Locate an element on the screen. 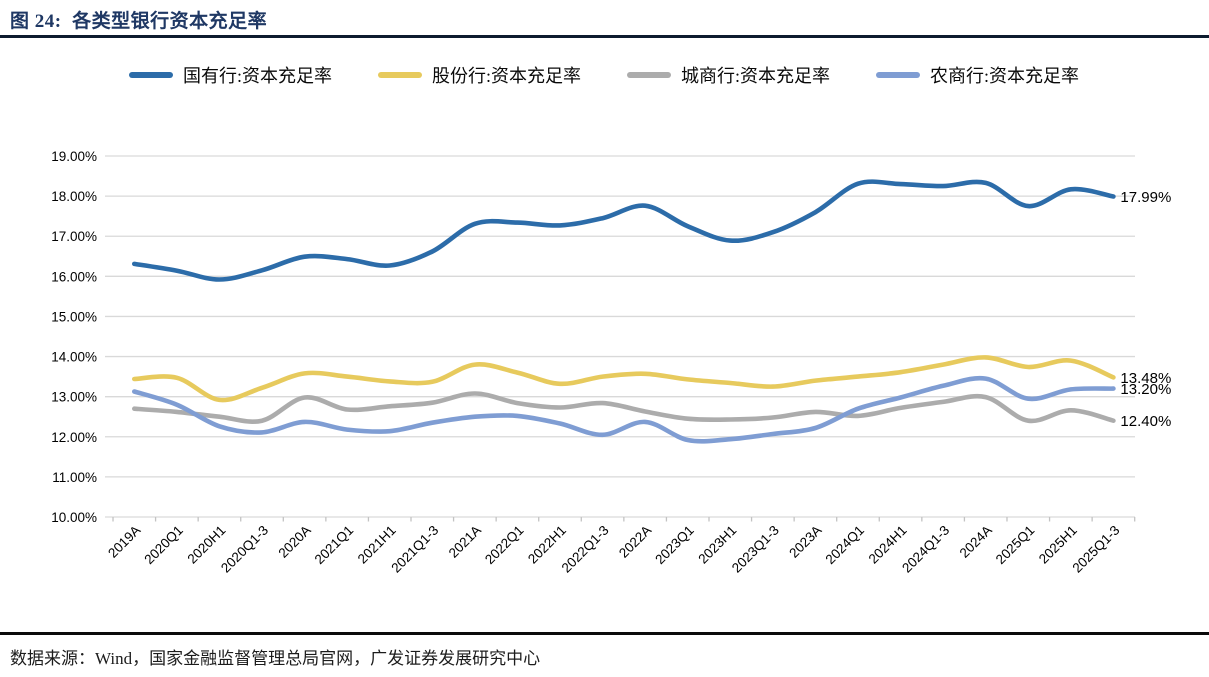 This screenshot has width=1209, height=677. series-end-label: 13.20% is located at coordinates (1145, 389).